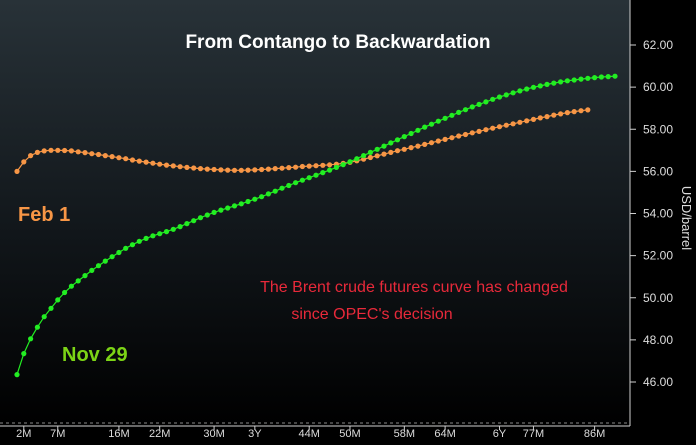 Image resolution: width=696 pixels, height=445 pixels. I want to click on x-axis-ticks: 2M 7M 16M 22M 30M 3Y 44M 50M 58M 64M 6Y 77M 86M, so click(310, 433).